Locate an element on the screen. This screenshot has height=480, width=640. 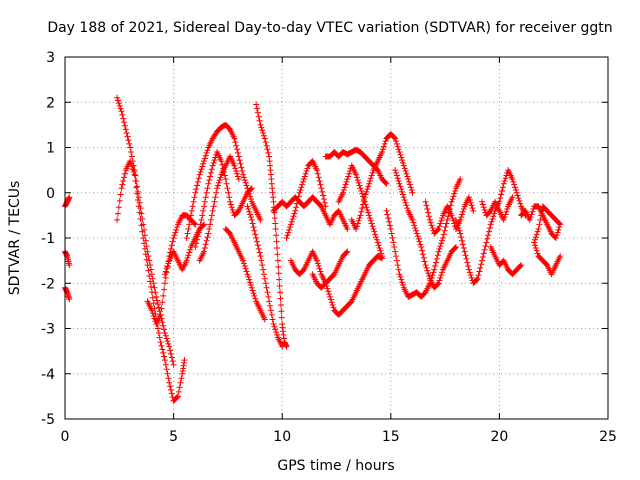
y-tick-label: -3 is located at coordinates (48, 330).